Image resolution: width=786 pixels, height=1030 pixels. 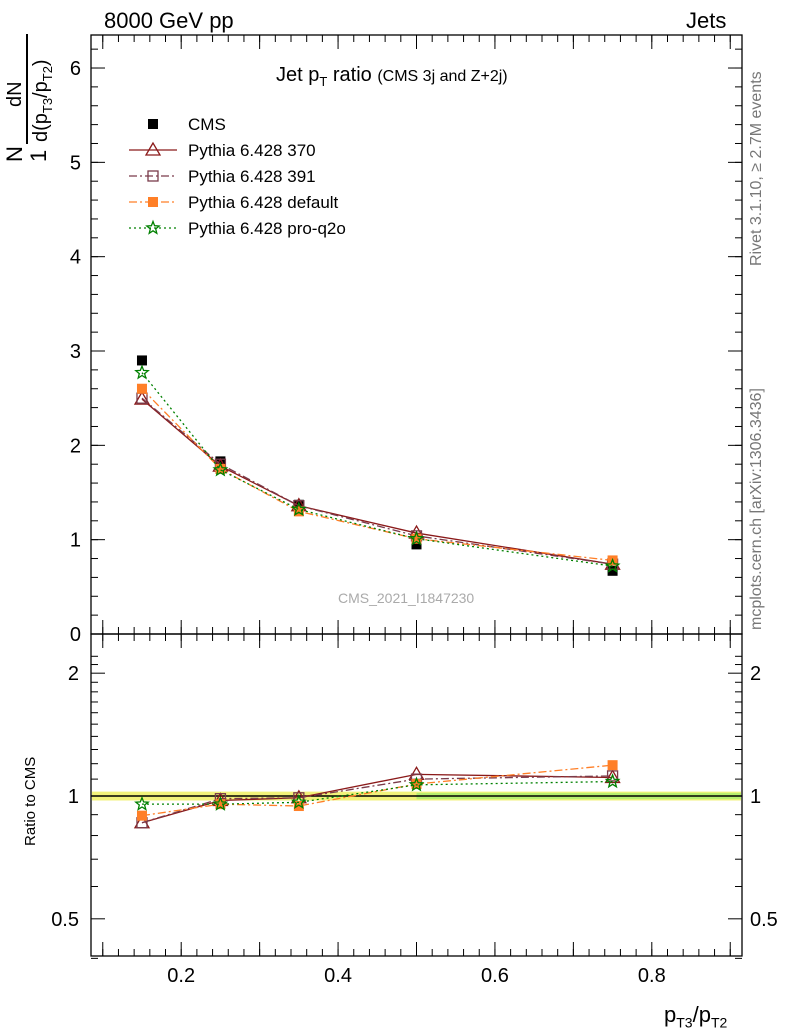 I want to click on legend-label: Pythia 6.428 default, so click(x=263, y=202).